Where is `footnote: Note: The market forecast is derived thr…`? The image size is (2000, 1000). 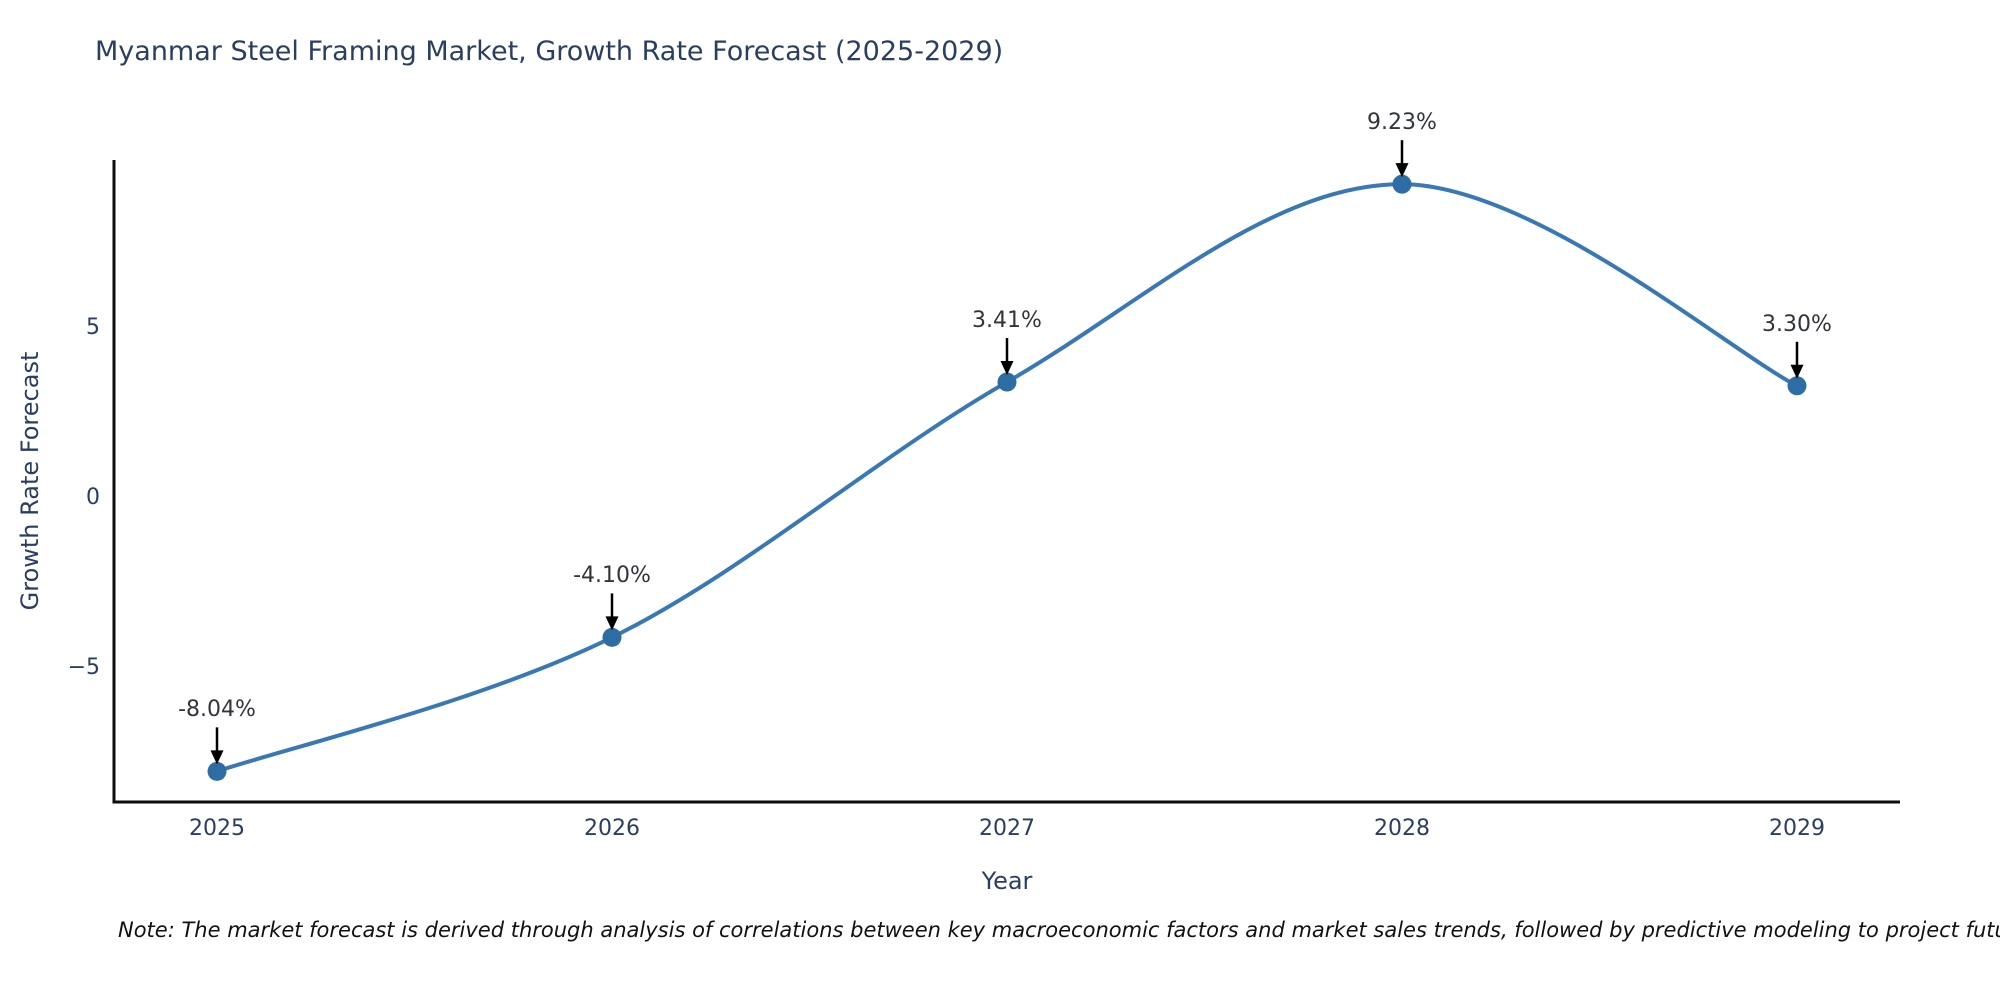
footnote: Note: The market forecast is derived thr… is located at coordinates (1059, 930).